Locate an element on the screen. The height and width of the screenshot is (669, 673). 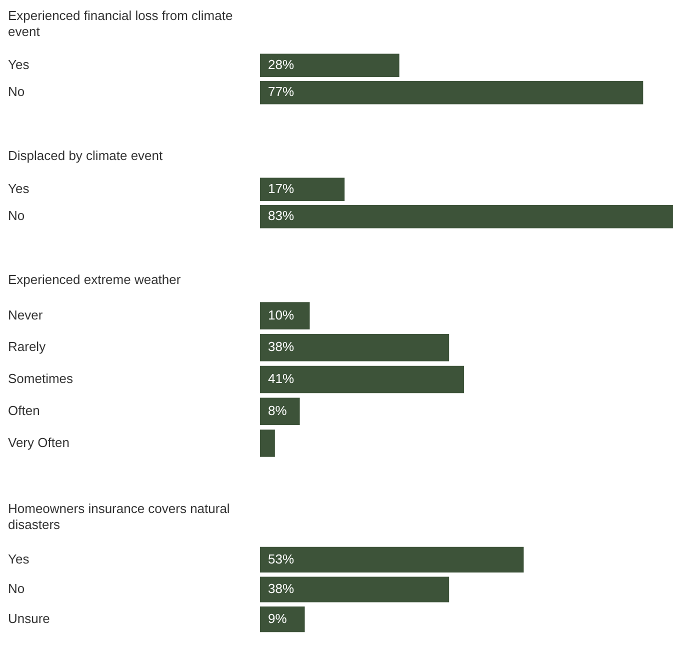
y-tick-label: Never is located at coordinates (26, 314).